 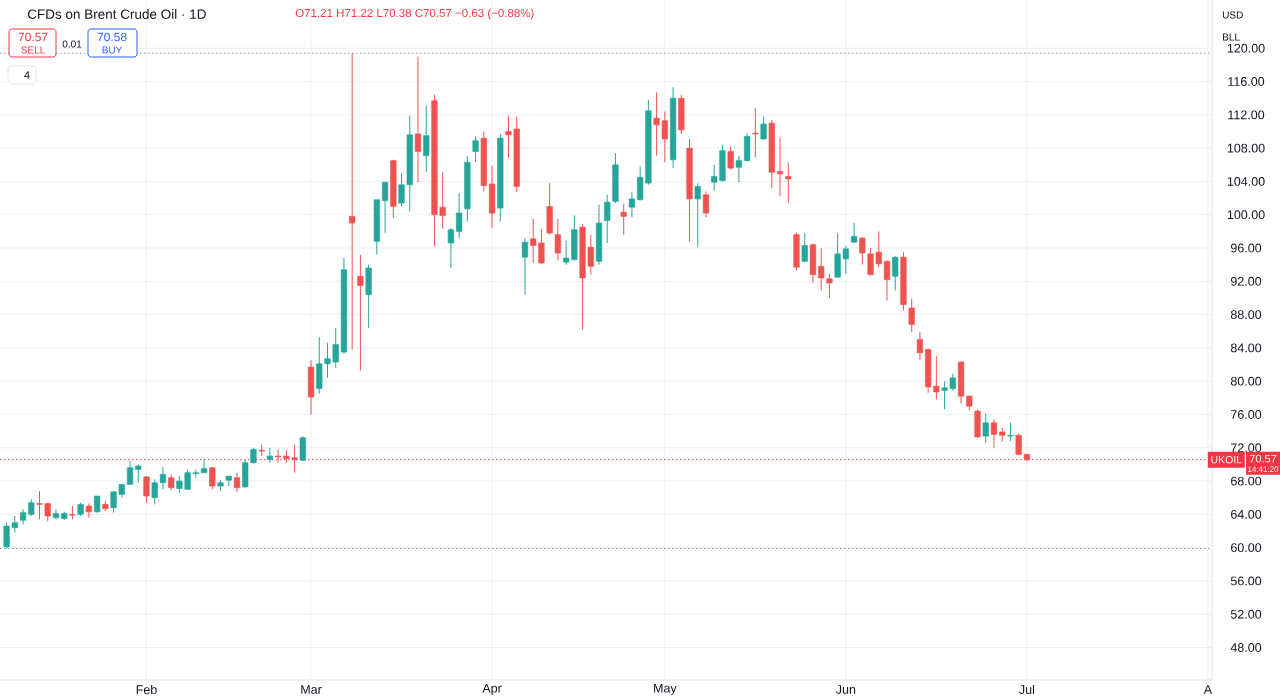 What do you see at coordinates (1208, 689) in the screenshot?
I see `x-tick-label: A` at bounding box center [1208, 689].